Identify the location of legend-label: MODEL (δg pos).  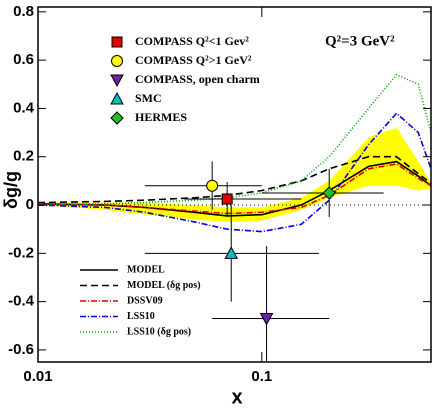
(164, 285).